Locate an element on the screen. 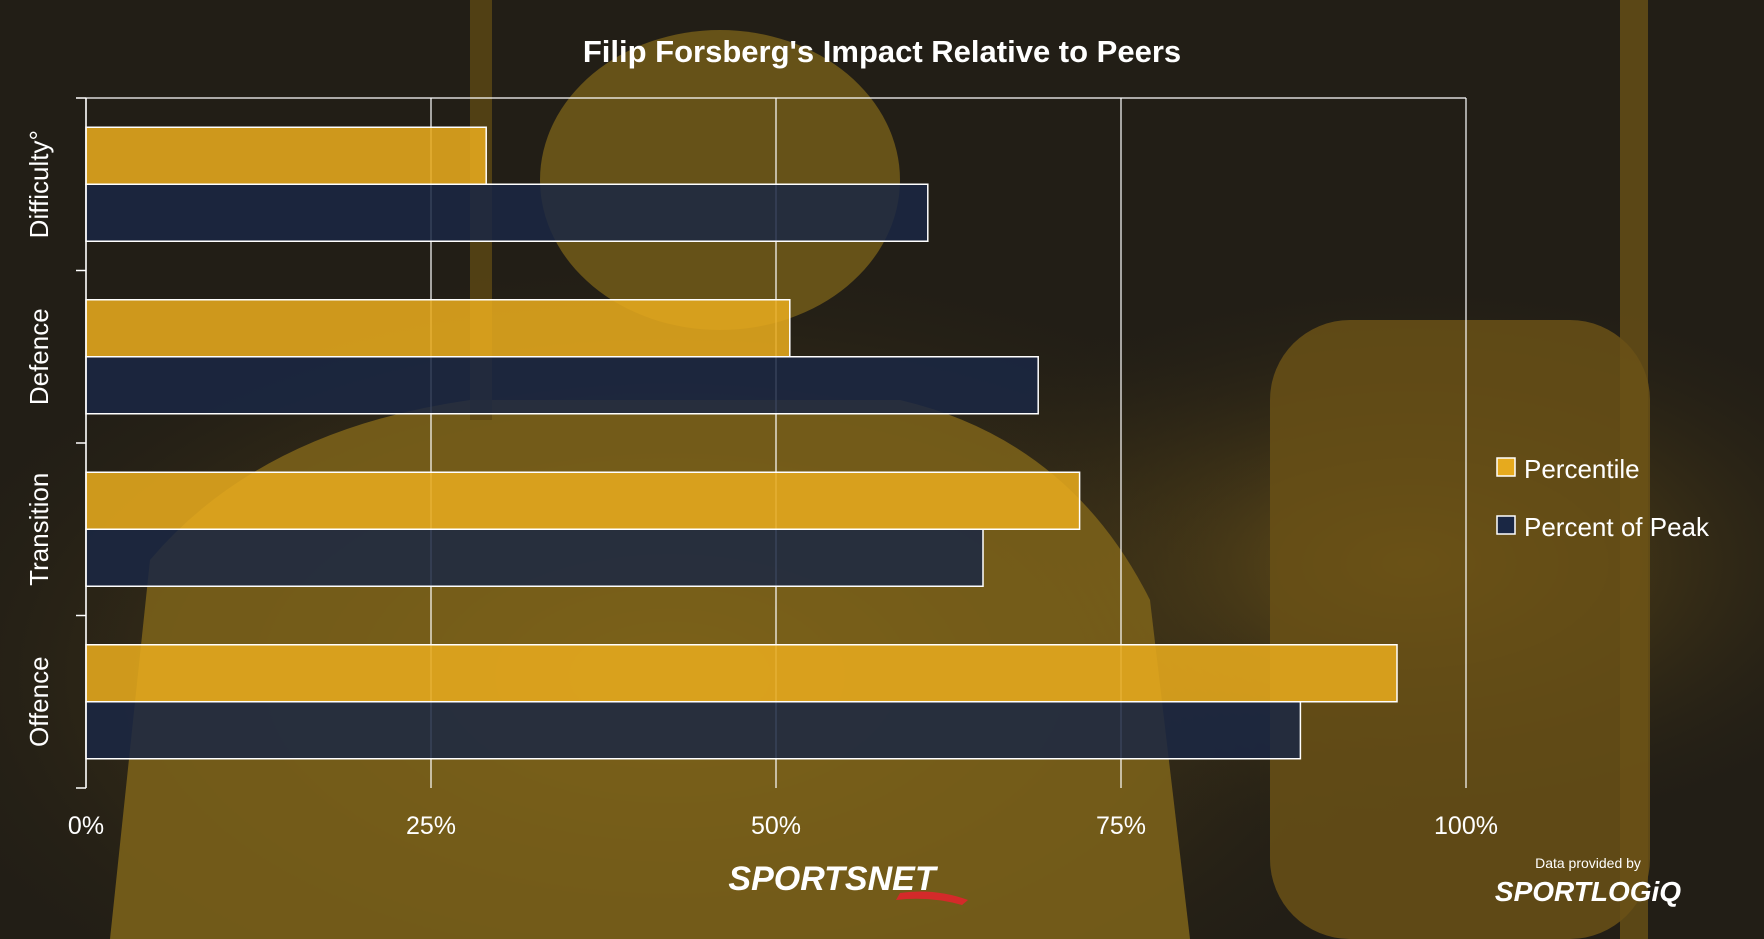  legend: Percentile Percent of Peak is located at coordinates (1603, 498).